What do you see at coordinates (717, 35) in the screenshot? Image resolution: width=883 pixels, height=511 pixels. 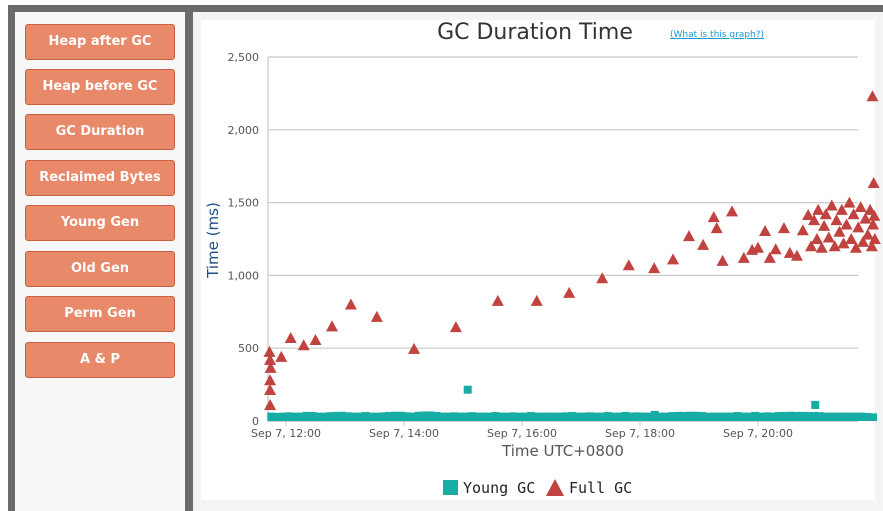 I see `what-is-this-graph-link: (What is this graph?)` at bounding box center [717, 35].